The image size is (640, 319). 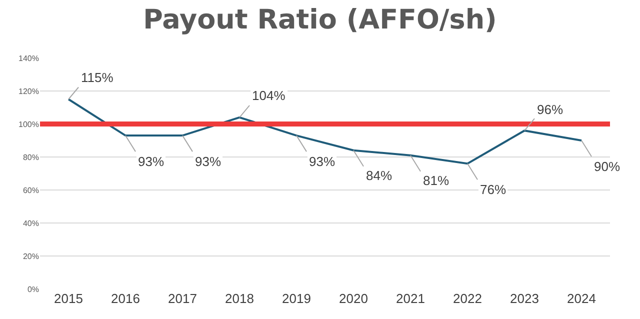 What do you see at coordinates (30, 190) in the screenshot?
I see `y-tick-label: 60%` at bounding box center [30, 190].